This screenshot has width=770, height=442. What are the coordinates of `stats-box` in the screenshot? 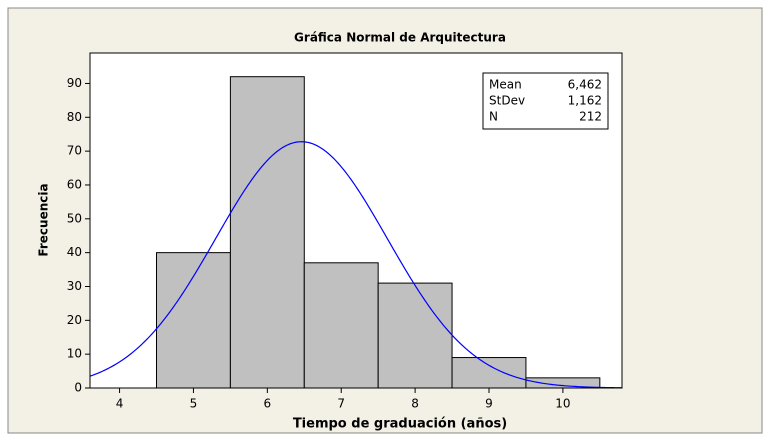 It's located at (545, 101).